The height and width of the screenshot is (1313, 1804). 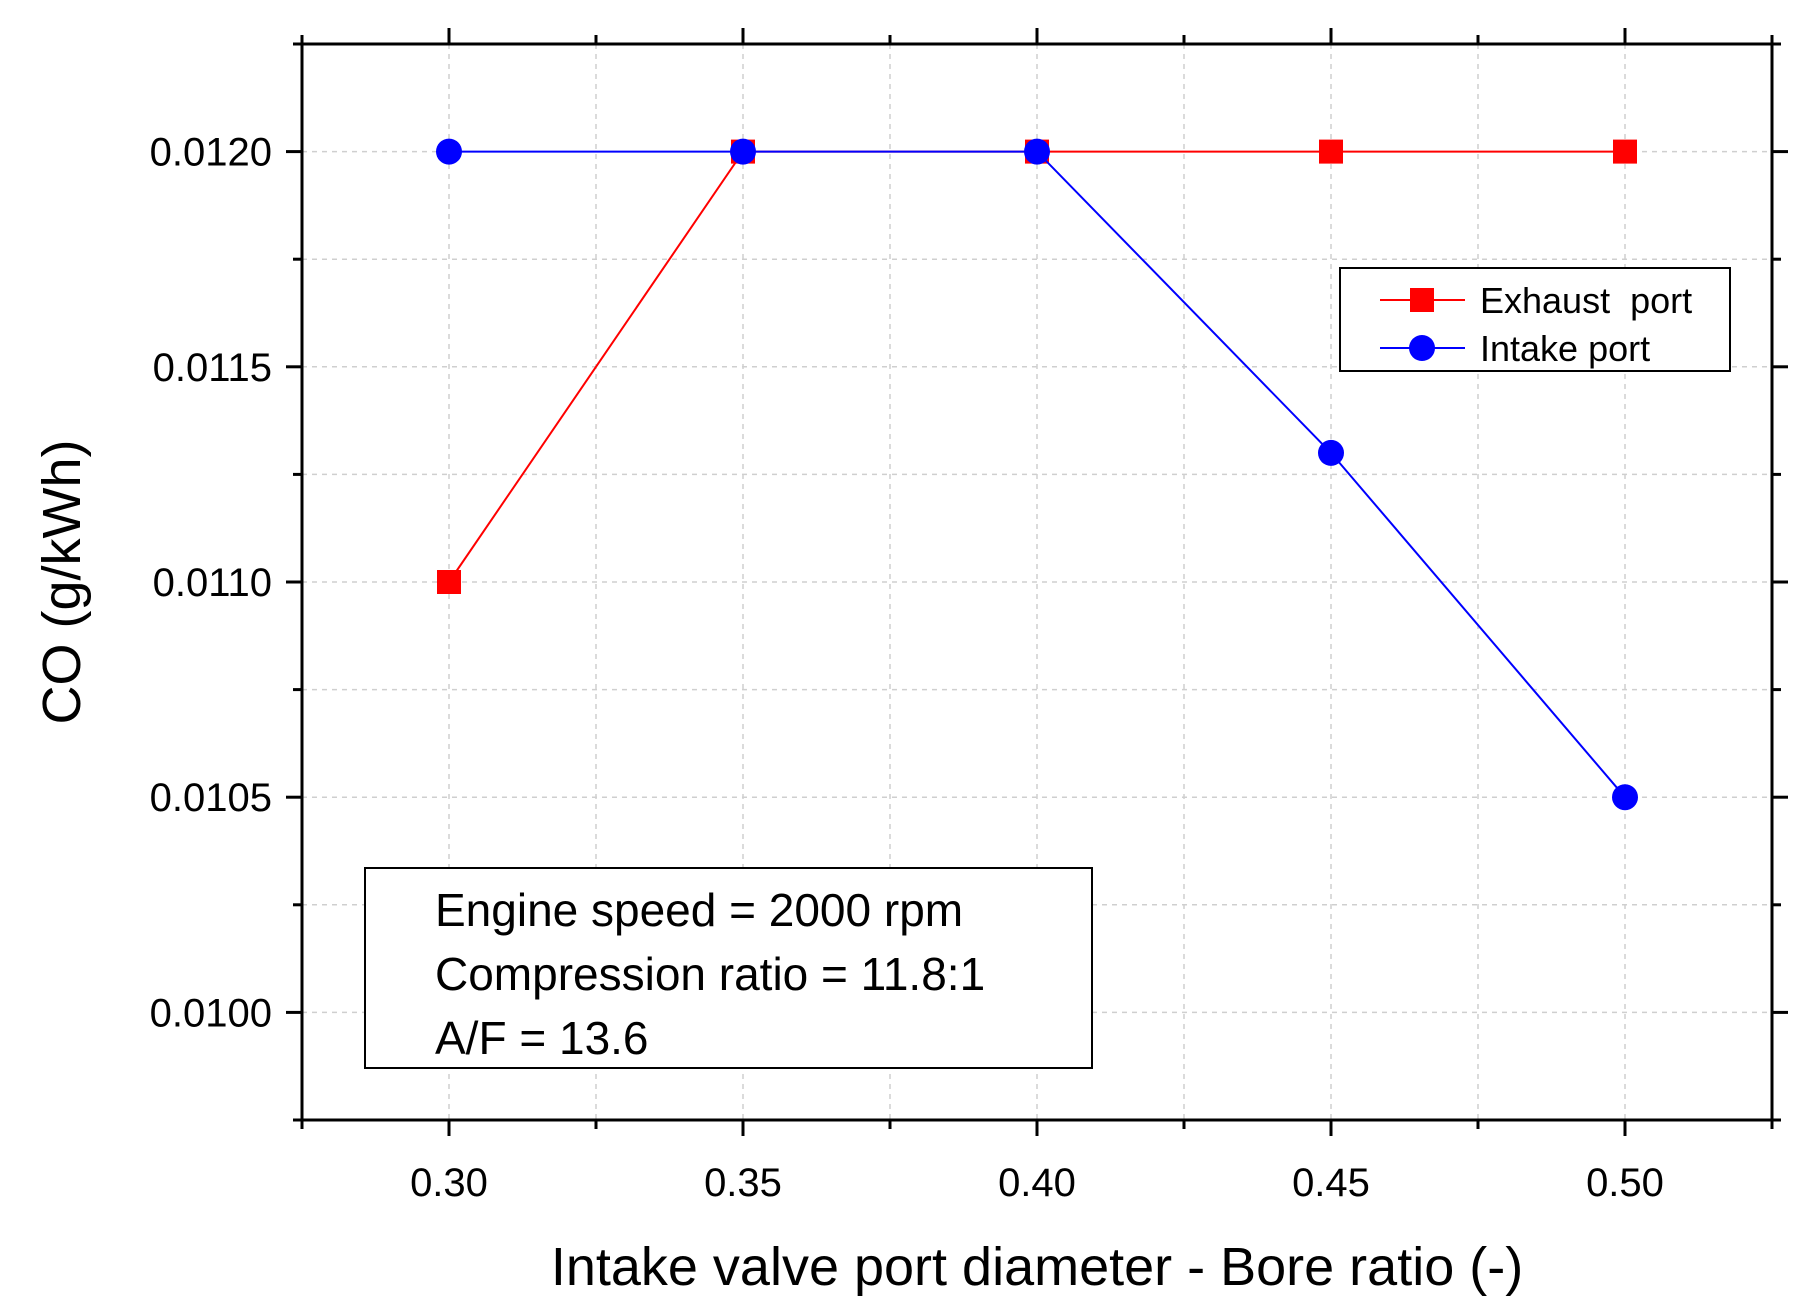 What do you see at coordinates (449, 1183) in the screenshot?
I see `x-tick-label: 0.30` at bounding box center [449, 1183].